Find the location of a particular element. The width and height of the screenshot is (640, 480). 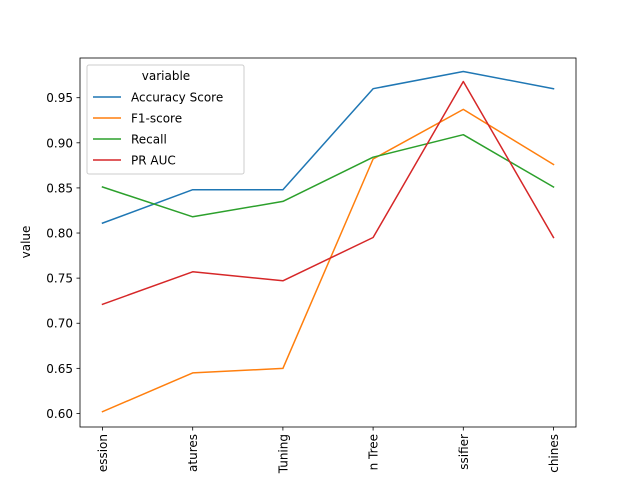

x-tick-label: n Tree is located at coordinates (374, 452).